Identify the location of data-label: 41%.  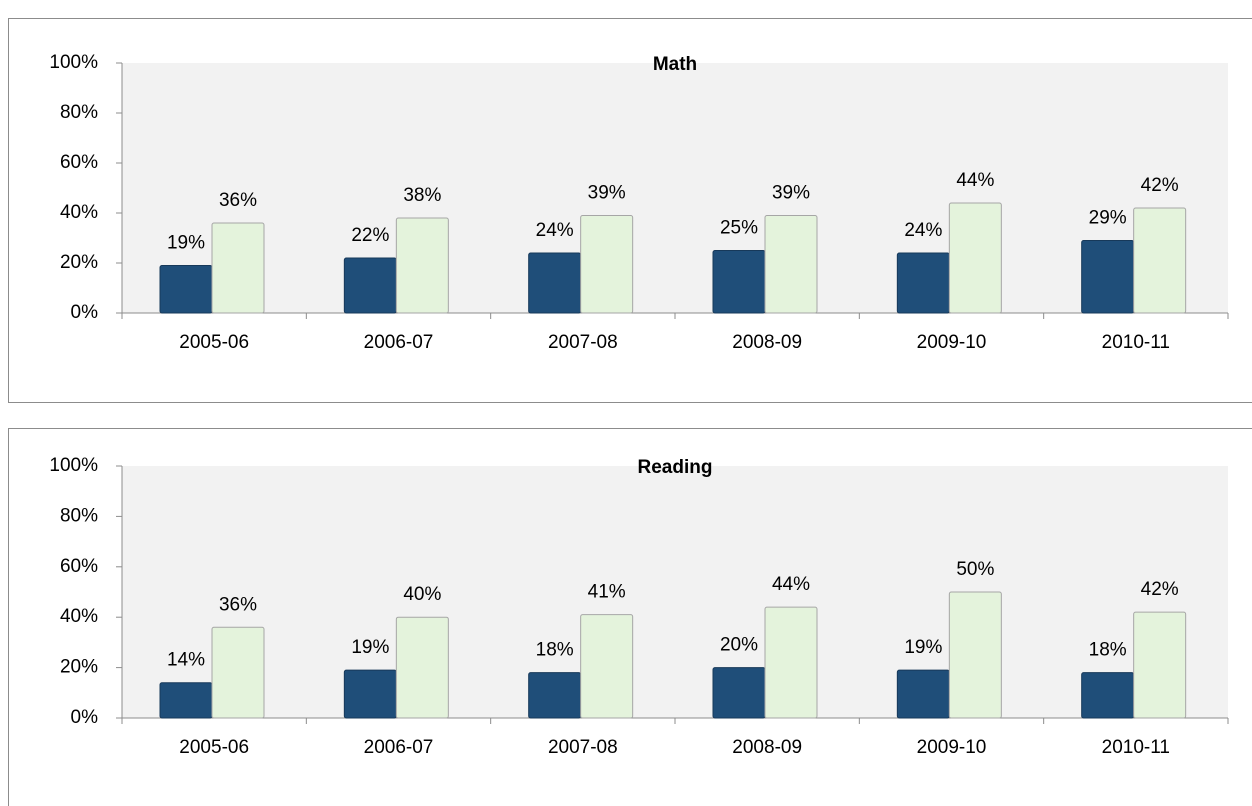
(607, 592).